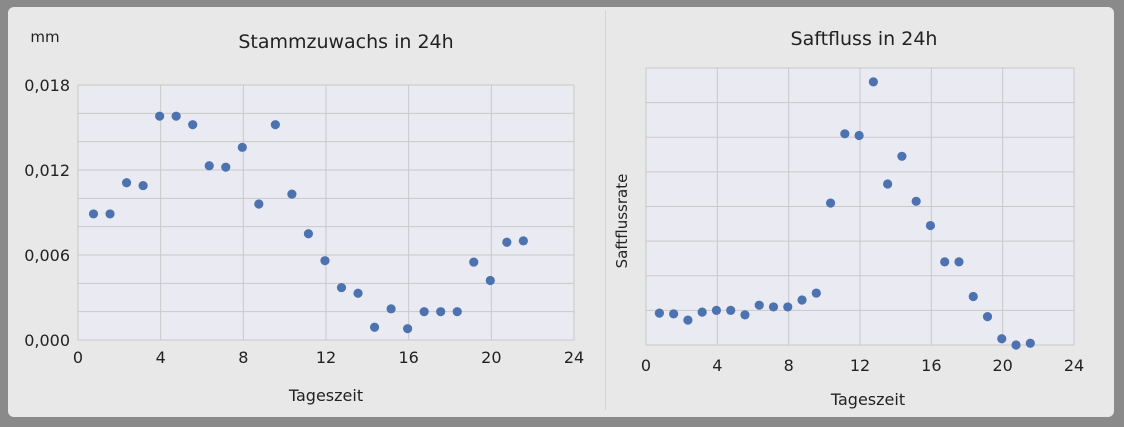 The height and width of the screenshot is (427, 1124). What do you see at coordinates (345, 42) in the screenshot?
I see `chart-title: Stammzuwachs in 24h` at bounding box center [345, 42].